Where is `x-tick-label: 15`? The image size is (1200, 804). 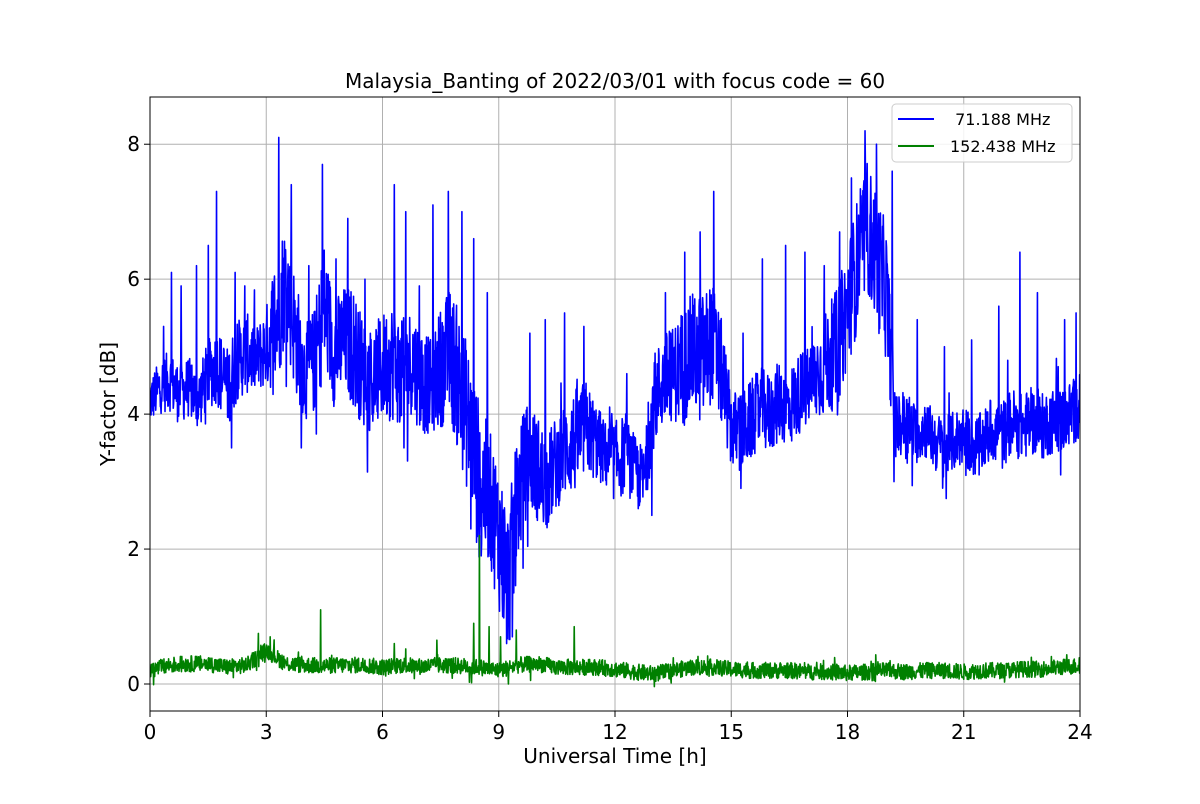
x-tick-label: 15 is located at coordinates (731, 732).